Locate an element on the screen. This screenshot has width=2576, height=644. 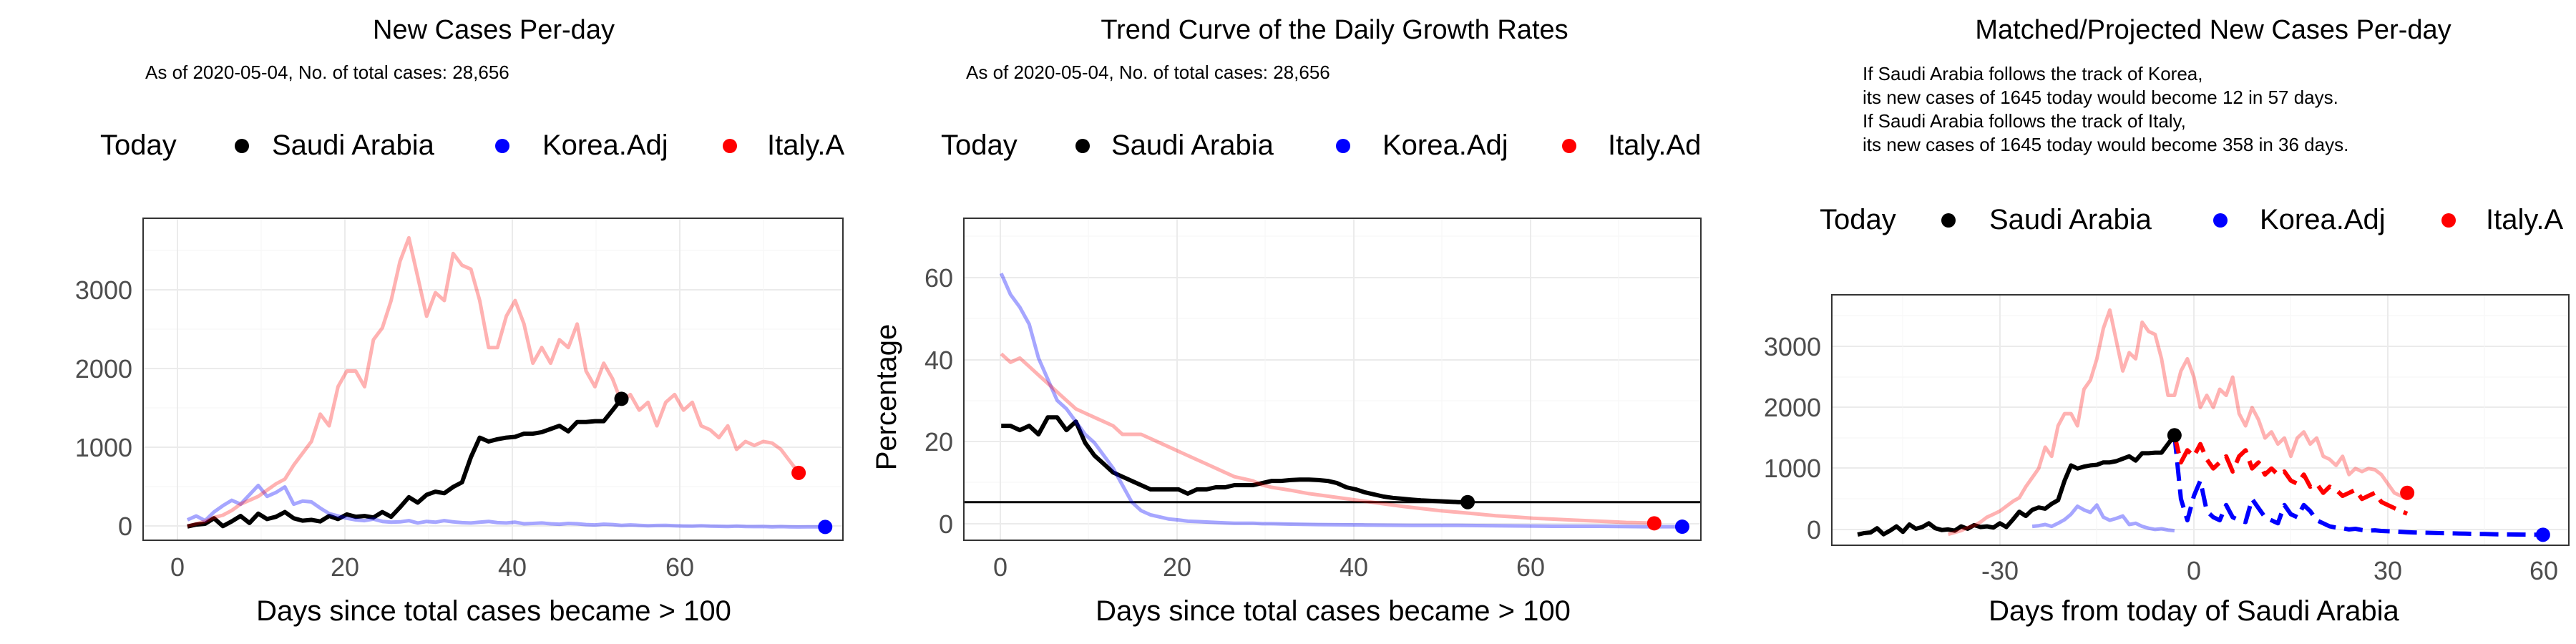
panel-title: New Cases Per-day is located at coordinates (494, 30).